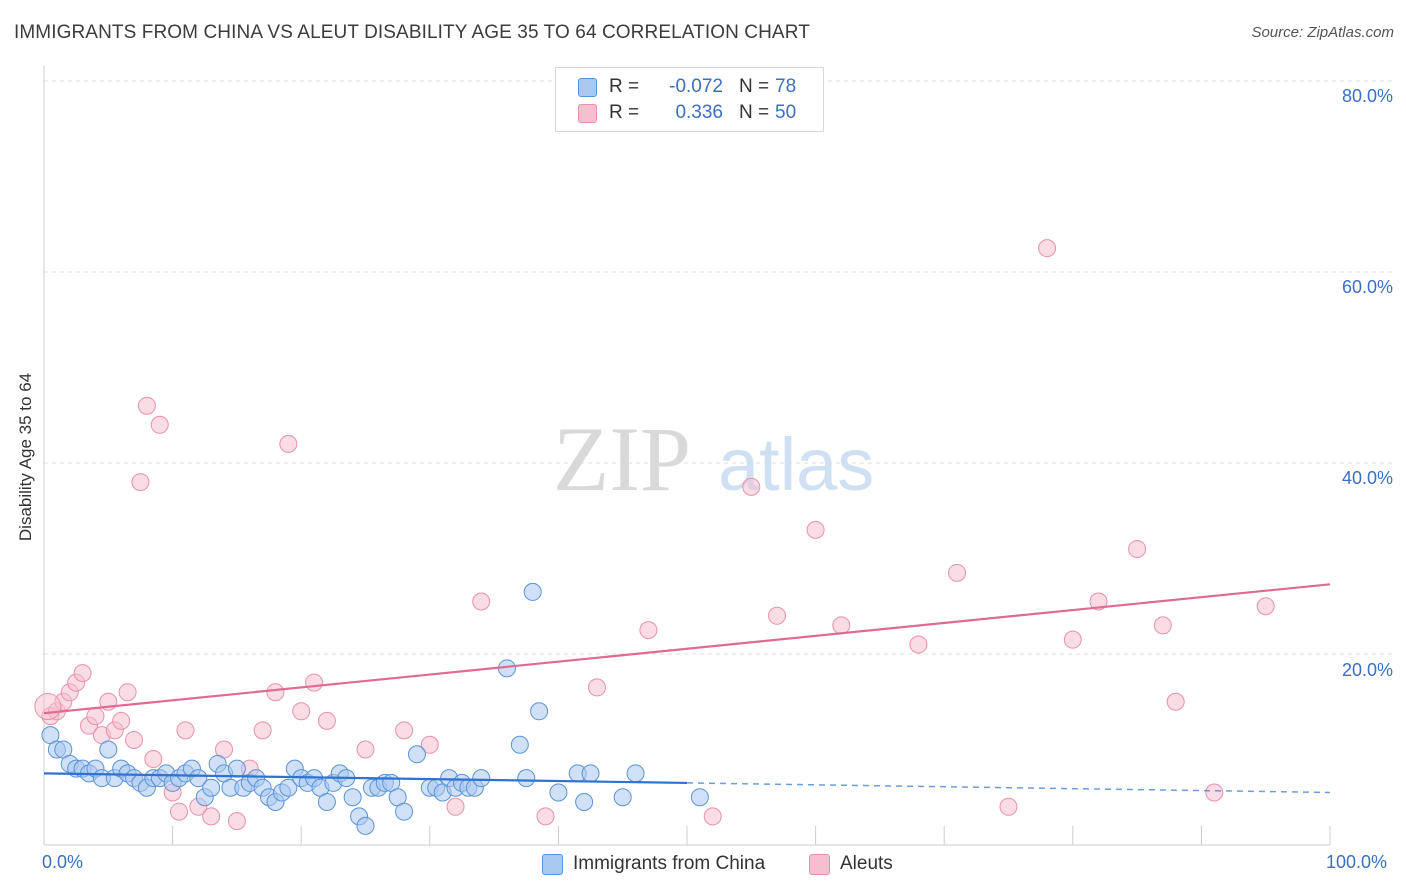 This screenshot has width=1406, height=892. Describe the element at coordinates (1322, 32) in the screenshot. I see `source-label: Source: ZipAtlas.com` at that location.